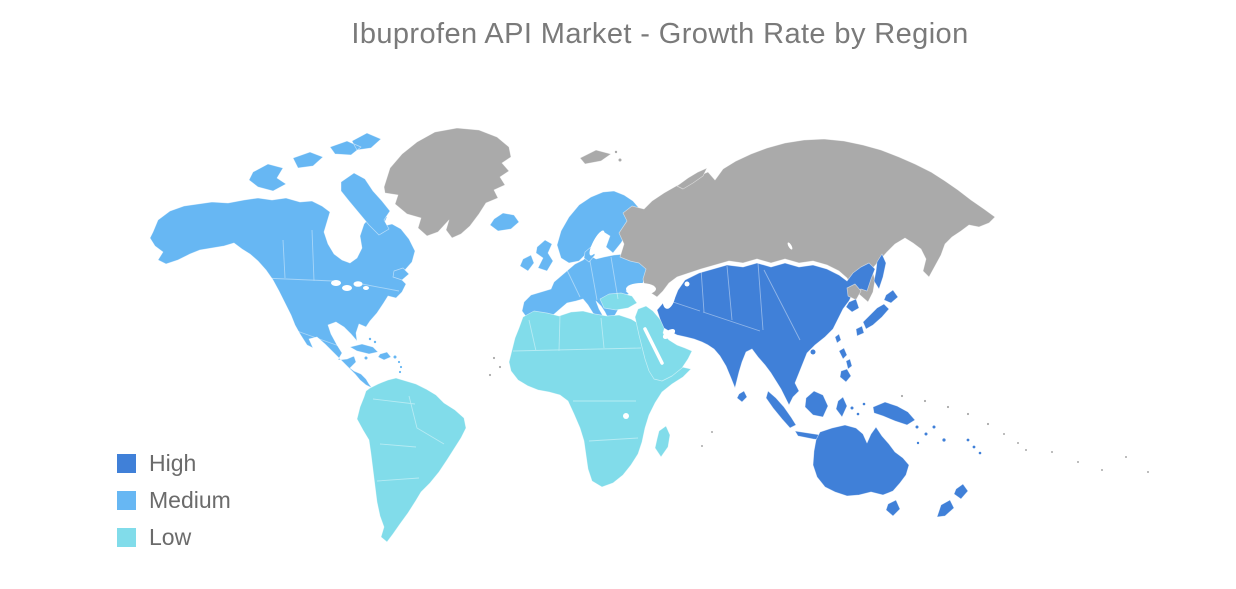 Image resolution: width=1236 pixels, height=589 pixels. I want to click on region-caribbean, so click(370, 352).